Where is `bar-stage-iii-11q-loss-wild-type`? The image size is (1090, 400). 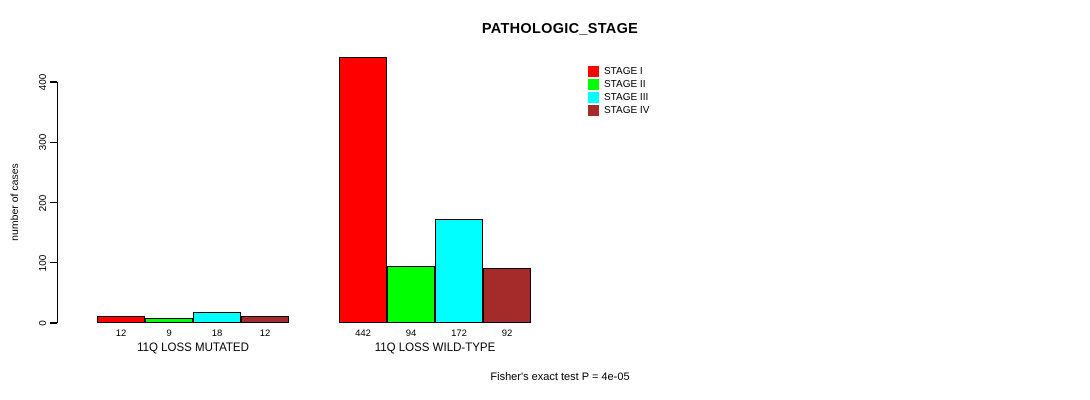 bar-stage-iii-11q-loss-wild-type is located at coordinates (459, 271).